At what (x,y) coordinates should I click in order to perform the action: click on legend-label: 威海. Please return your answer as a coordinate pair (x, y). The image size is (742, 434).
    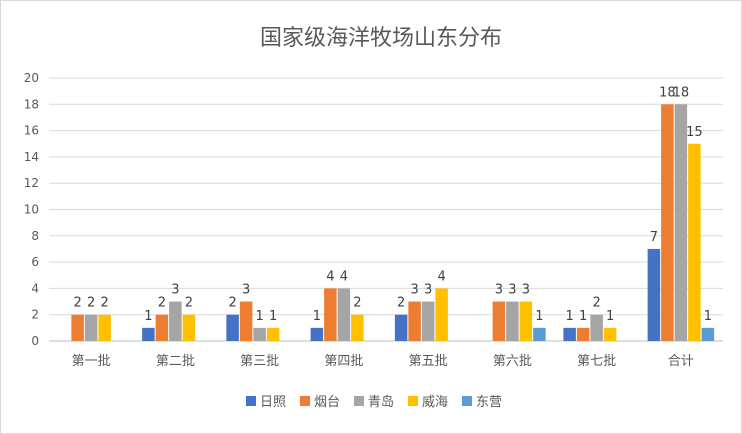
    Looking at the image, I should click on (435, 402).